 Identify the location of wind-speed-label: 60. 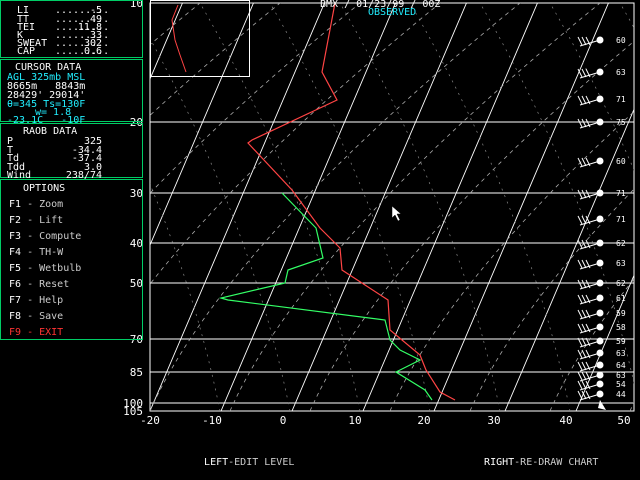
(621, 40).